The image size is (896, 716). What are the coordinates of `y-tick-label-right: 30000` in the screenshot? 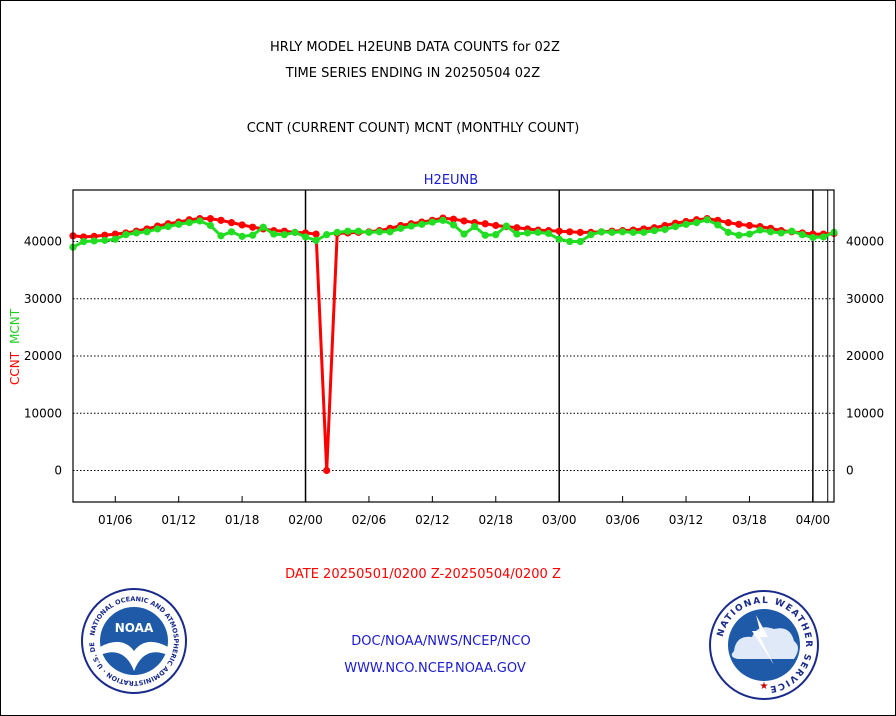 It's located at (865, 299).